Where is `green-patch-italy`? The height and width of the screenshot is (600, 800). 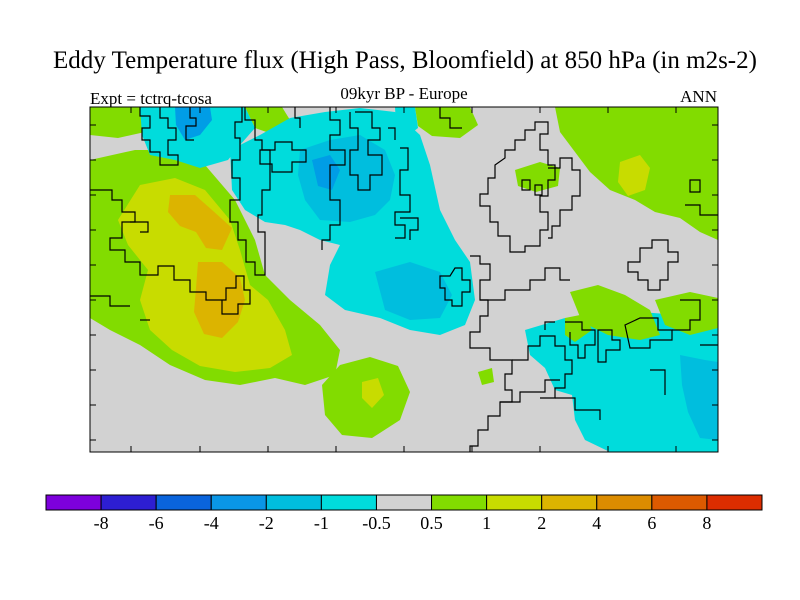 green-patch-italy is located at coordinates (578, 328).